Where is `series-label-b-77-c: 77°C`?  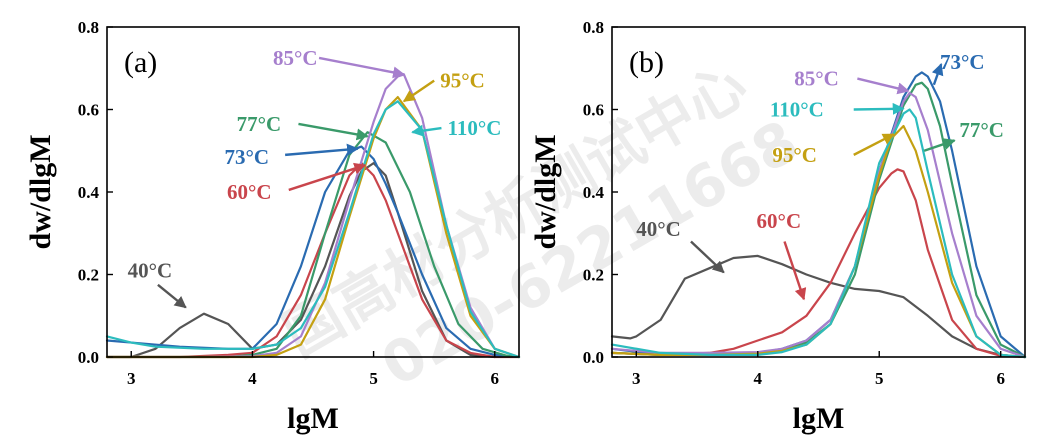 series-label-b-77-c: 77°C is located at coordinates (981, 130).